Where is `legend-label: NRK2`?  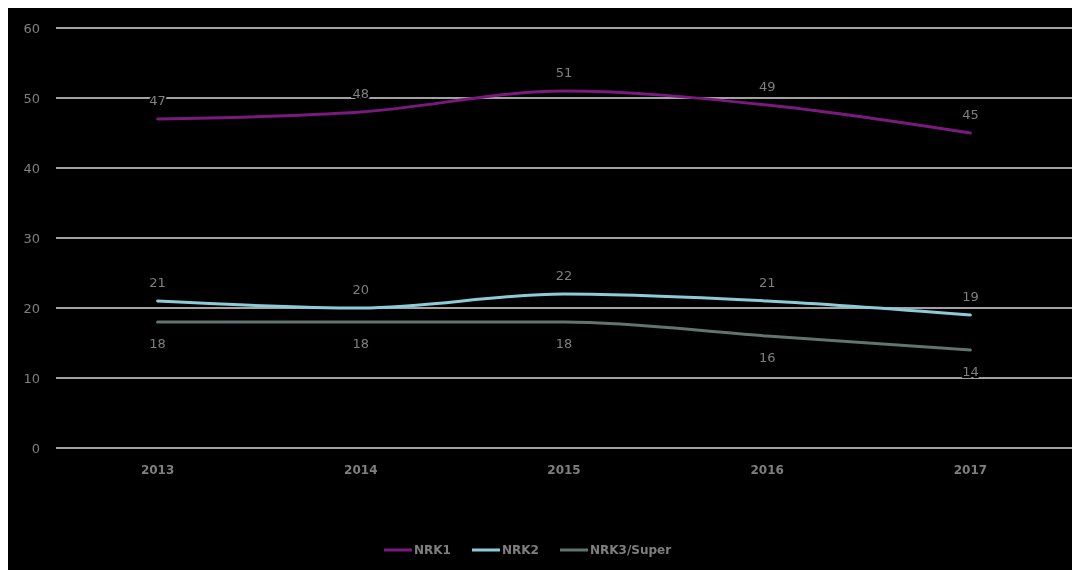
legend-label: NRK2 is located at coordinates (520, 550).